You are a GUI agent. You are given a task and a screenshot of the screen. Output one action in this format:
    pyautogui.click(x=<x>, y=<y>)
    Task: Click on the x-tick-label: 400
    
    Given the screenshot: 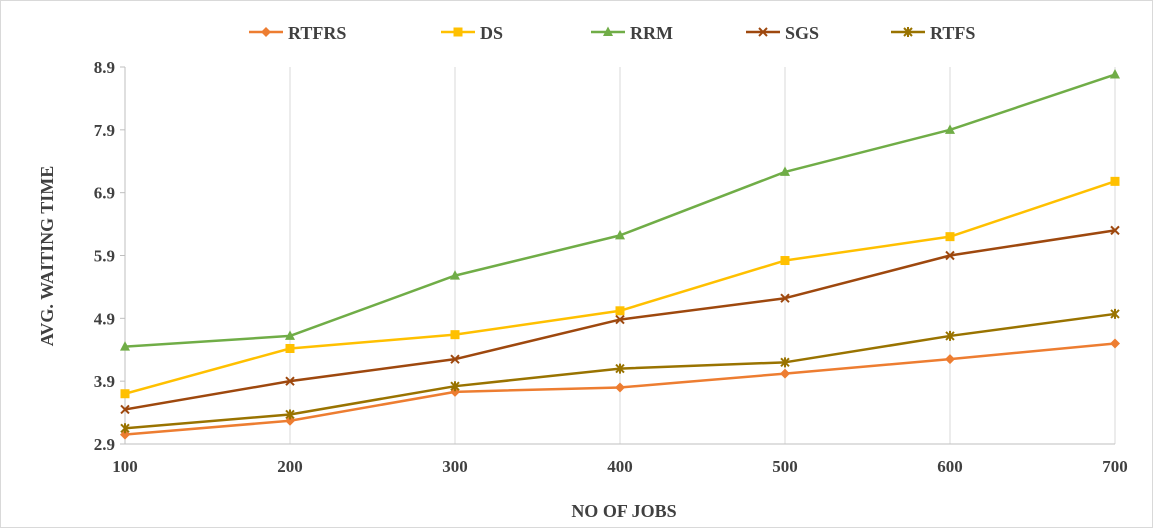 What is the action you would take?
    pyautogui.click(x=620, y=466)
    